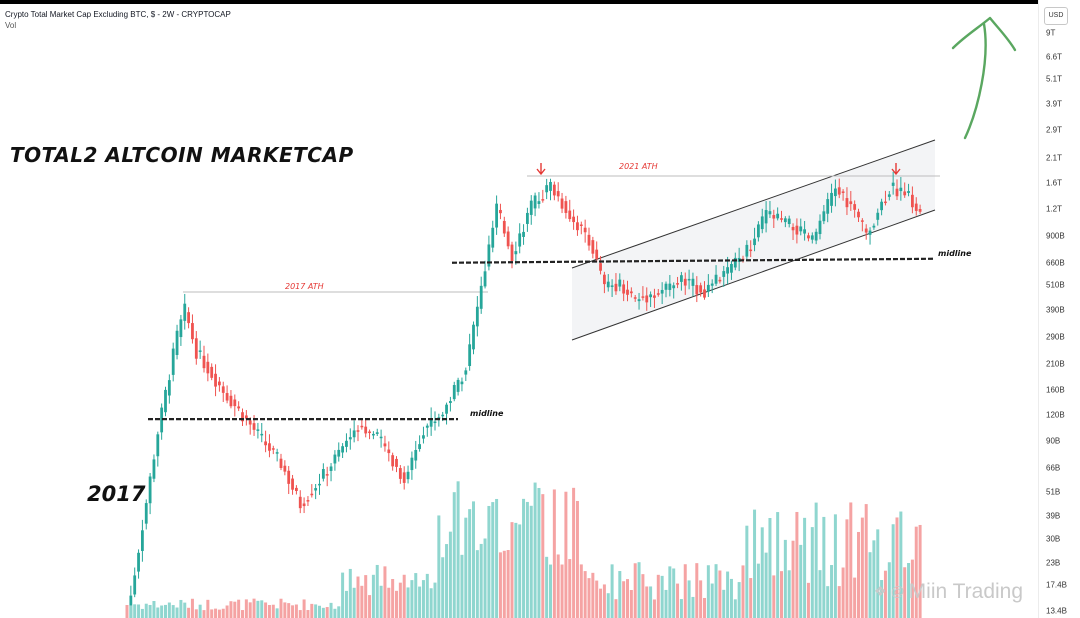 This screenshot has height=618, width=1080. What do you see at coordinates (1053, 492) in the screenshot?
I see `axis-tick-label: 51B` at bounding box center [1053, 492].